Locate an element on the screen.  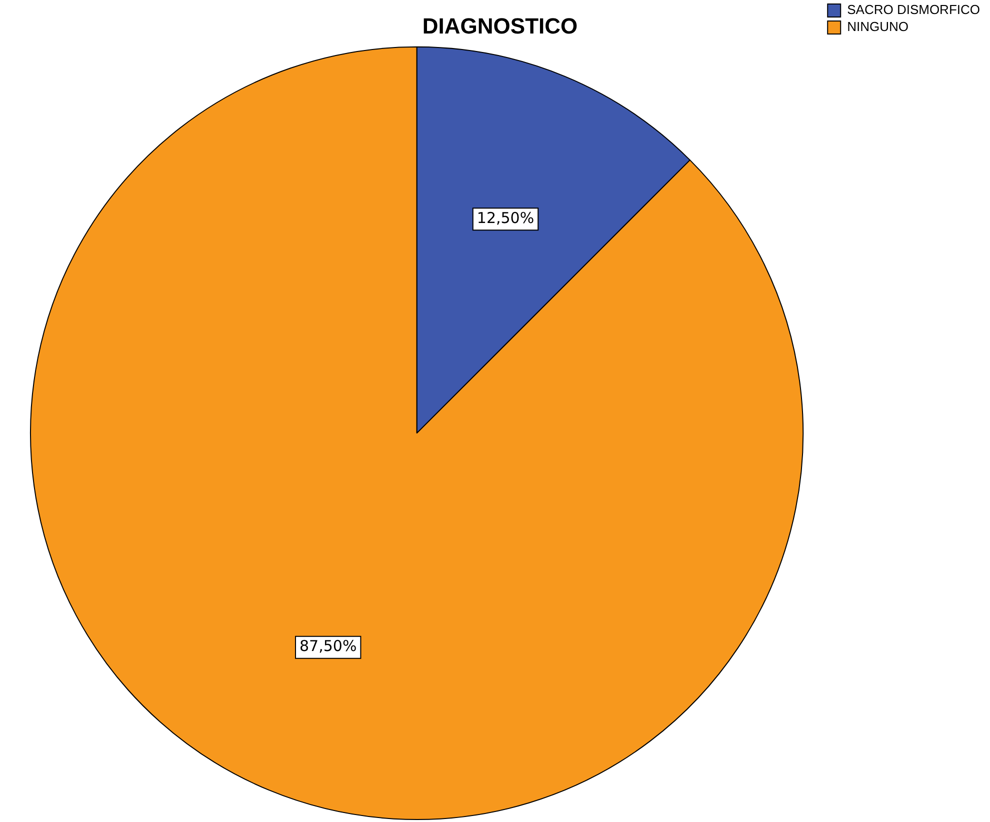
legend-label: SACRO DISMORFICO is located at coordinates (913, 10).